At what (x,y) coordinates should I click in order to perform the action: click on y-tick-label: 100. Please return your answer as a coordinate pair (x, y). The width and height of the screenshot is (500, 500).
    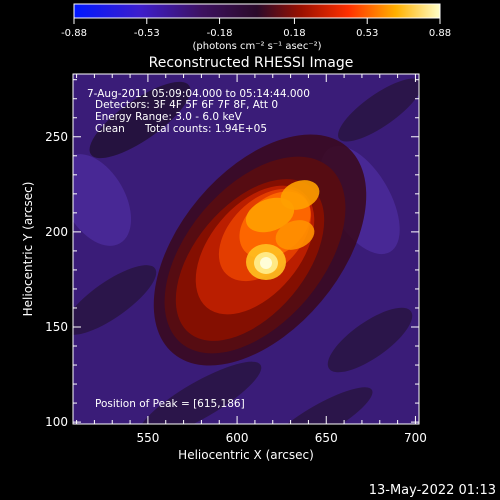
    Looking at the image, I should click on (56, 422).